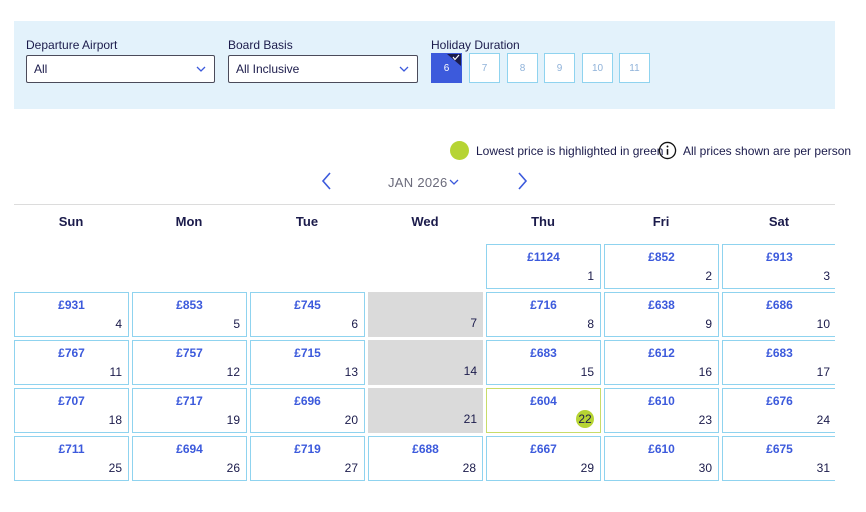 The image size is (866, 512). Describe the element at coordinates (661, 458) in the screenshot. I see `calendar-day-cell: £610 30` at that location.